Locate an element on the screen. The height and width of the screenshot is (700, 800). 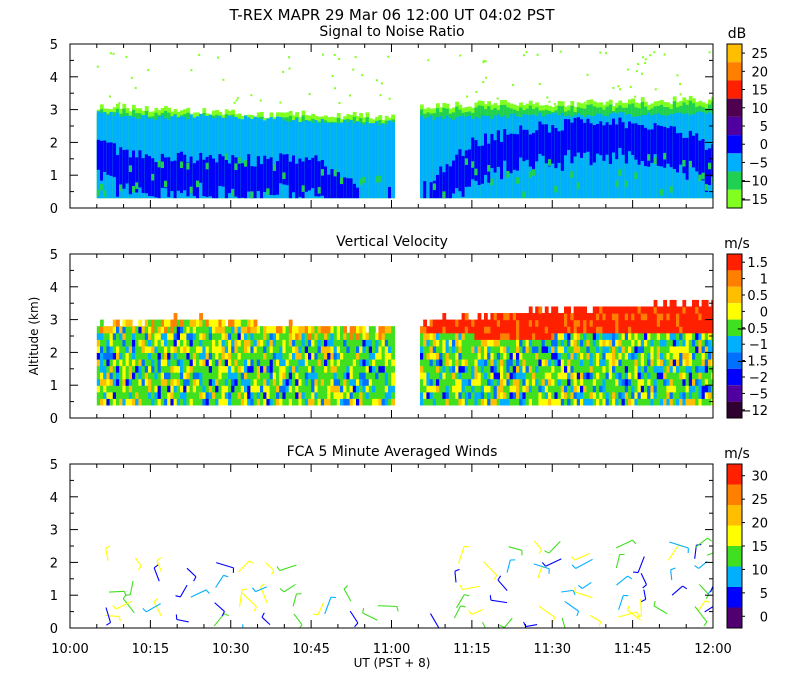
colorbar-label: 0 is located at coordinates (764, 617).